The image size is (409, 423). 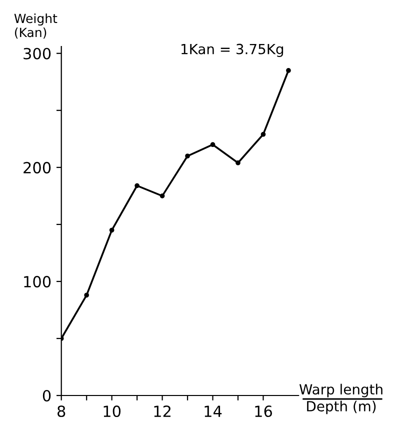 What do you see at coordinates (37, 168) in the screenshot?
I see `y-tick-label: 200` at bounding box center [37, 168].